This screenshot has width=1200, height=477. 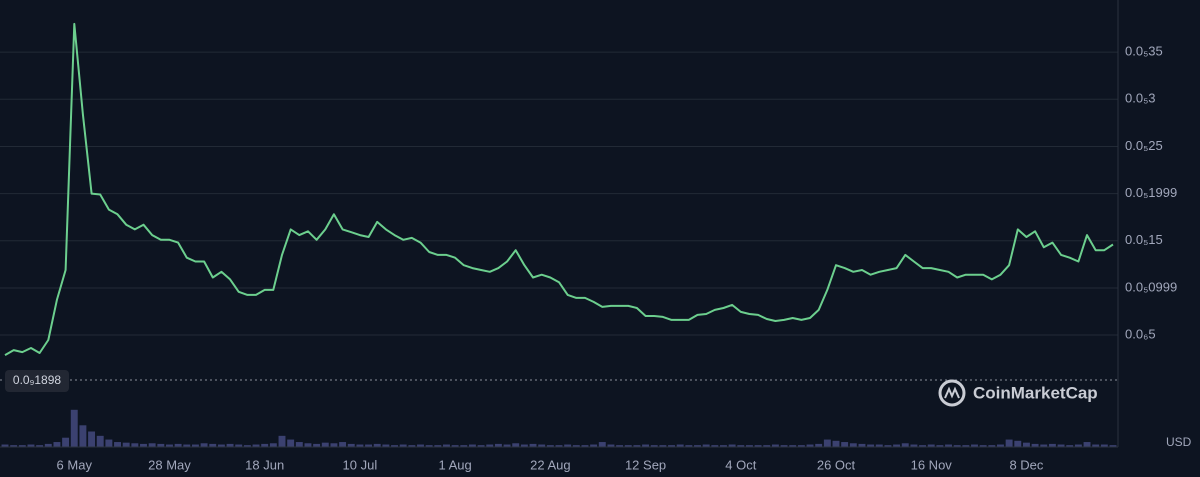 What do you see at coordinates (75, 464) in the screenshot?
I see `x-tick-label: 6 May` at bounding box center [75, 464].